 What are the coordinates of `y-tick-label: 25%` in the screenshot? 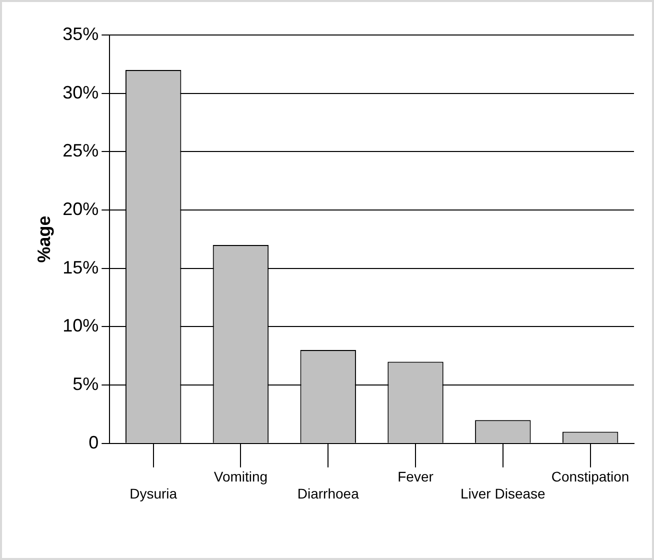 It's located at (80, 150).